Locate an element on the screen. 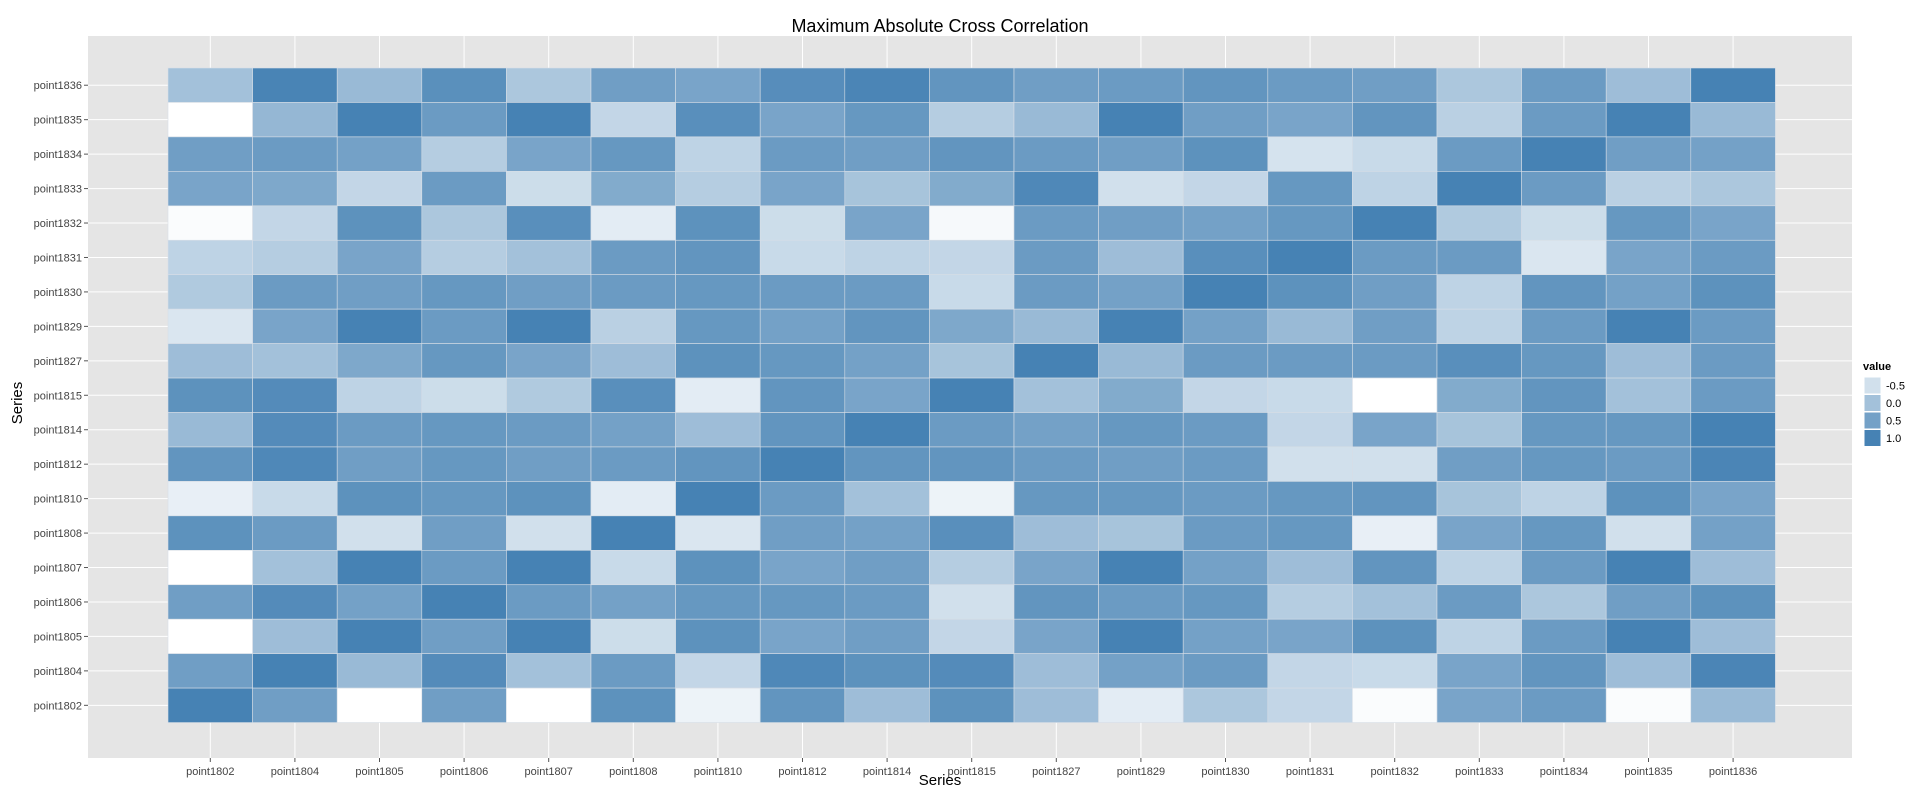 The image size is (1920, 800). x-tick-label: point1827 is located at coordinates (1056, 772).